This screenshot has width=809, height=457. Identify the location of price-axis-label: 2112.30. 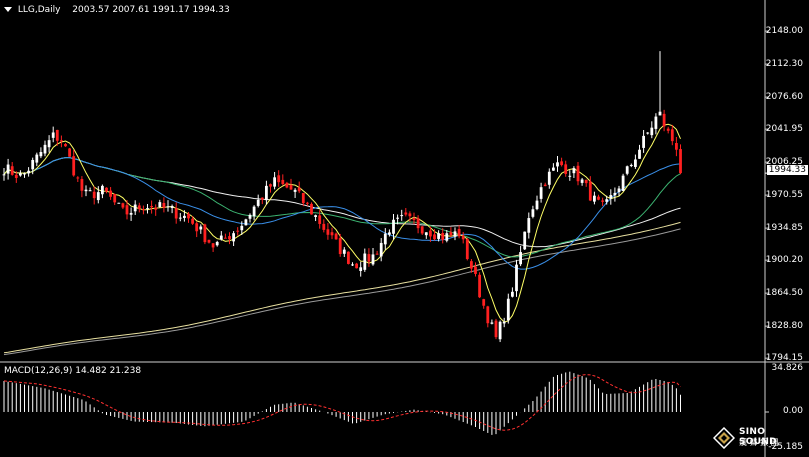
(784, 64).